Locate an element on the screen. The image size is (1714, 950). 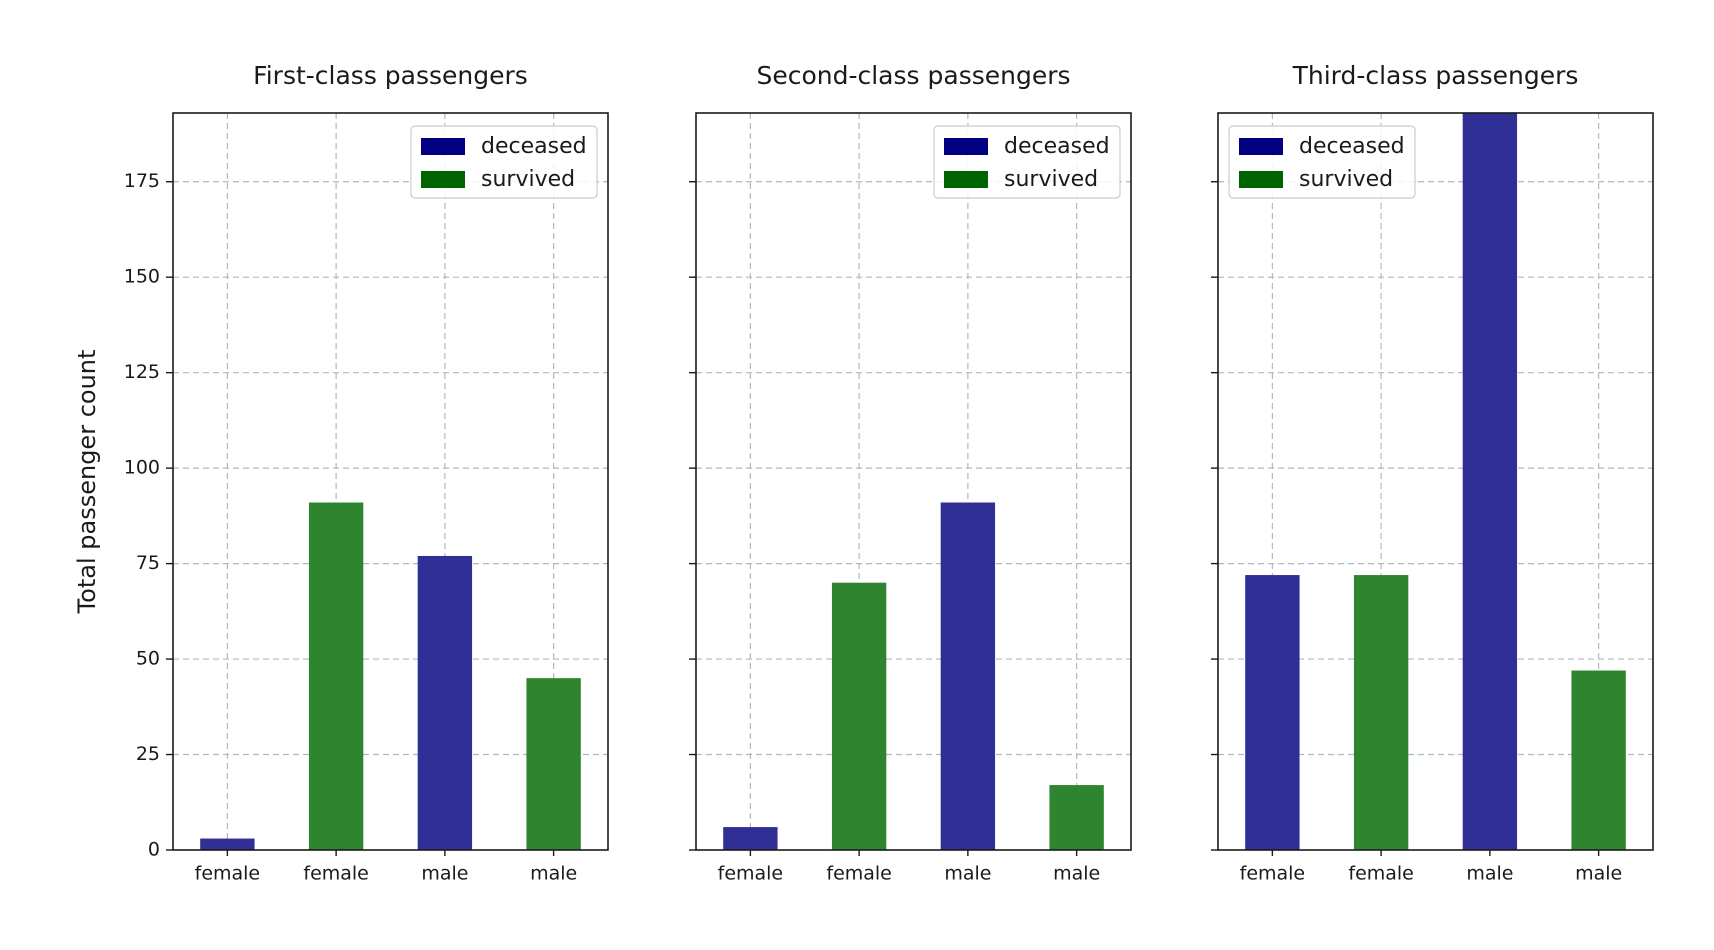
y-tick-label: 75 is located at coordinates (148, 563).